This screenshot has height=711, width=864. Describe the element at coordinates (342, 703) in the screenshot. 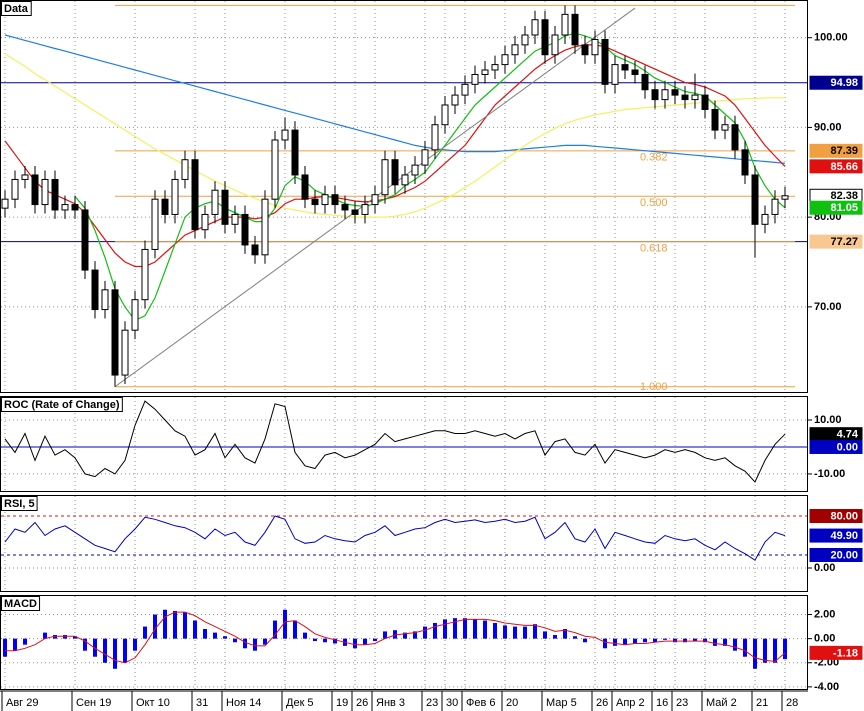

I see `x-tick-label: 19` at that location.